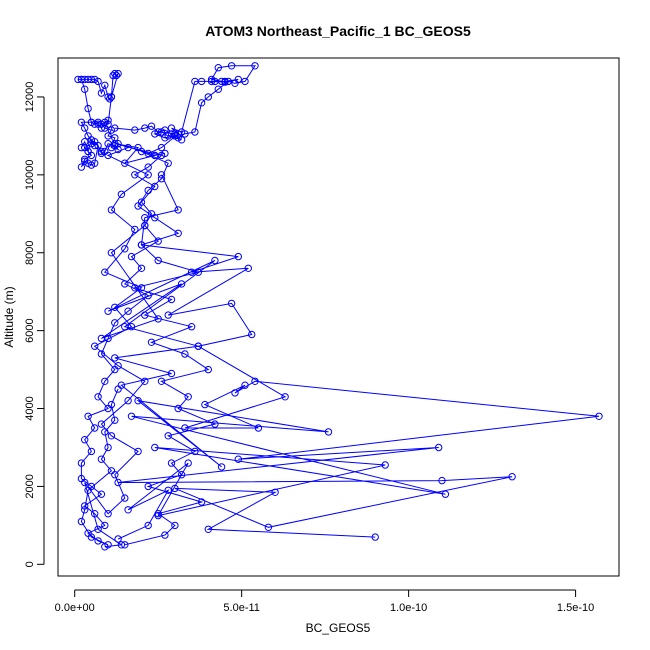  Describe the element at coordinates (30, 252) in the screenshot. I see `y-tick-label: 8000` at that location.